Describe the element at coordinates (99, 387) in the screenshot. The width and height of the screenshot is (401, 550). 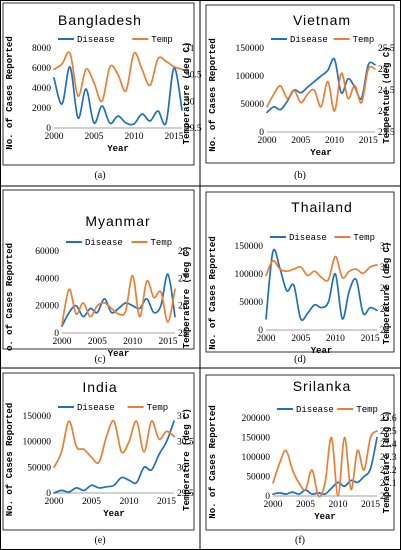
I see `chart-title: India` at that location.